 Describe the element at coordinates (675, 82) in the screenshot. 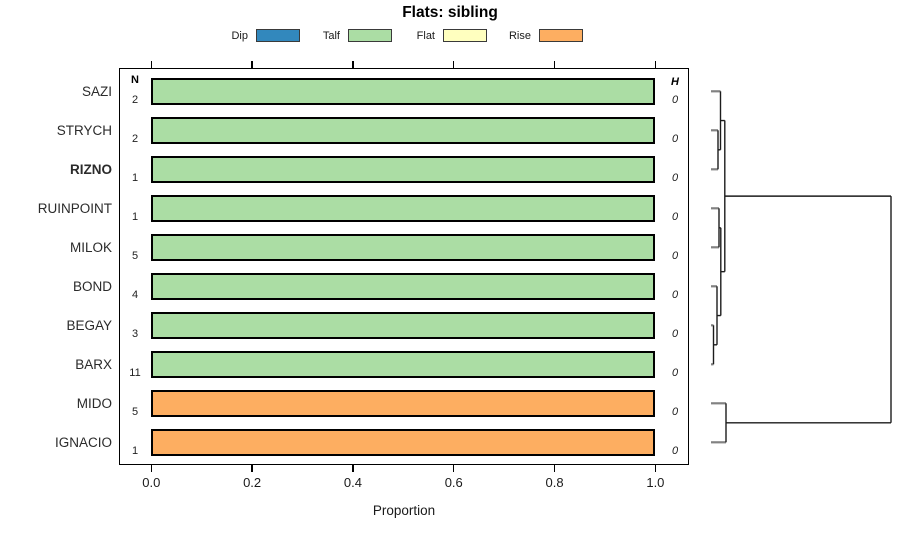

I see `h-column-header: H` at that location.